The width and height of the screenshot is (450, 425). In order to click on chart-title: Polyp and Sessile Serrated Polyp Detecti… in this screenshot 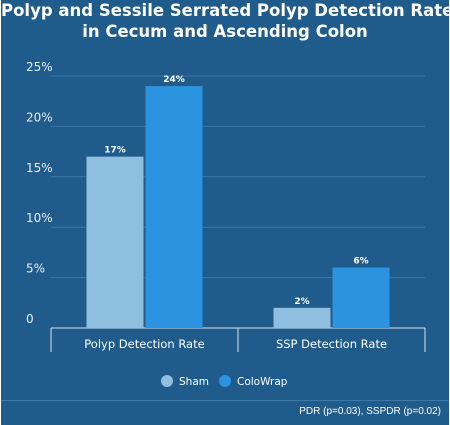, I will do `click(225, 21)`.